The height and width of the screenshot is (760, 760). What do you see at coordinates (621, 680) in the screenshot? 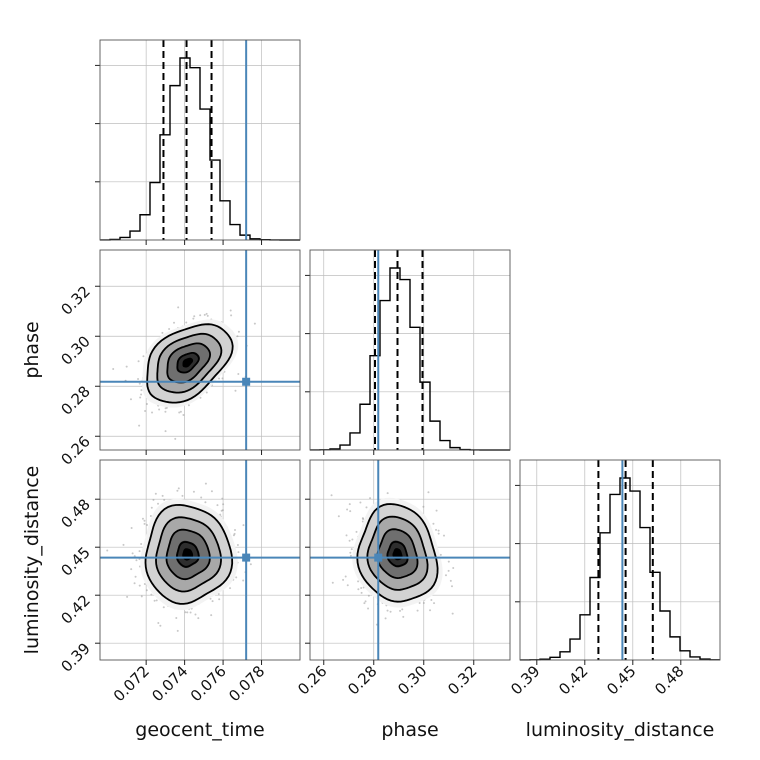
I see `xtick-label-luminosity_distance-2: 0.45` at bounding box center [621, 680].